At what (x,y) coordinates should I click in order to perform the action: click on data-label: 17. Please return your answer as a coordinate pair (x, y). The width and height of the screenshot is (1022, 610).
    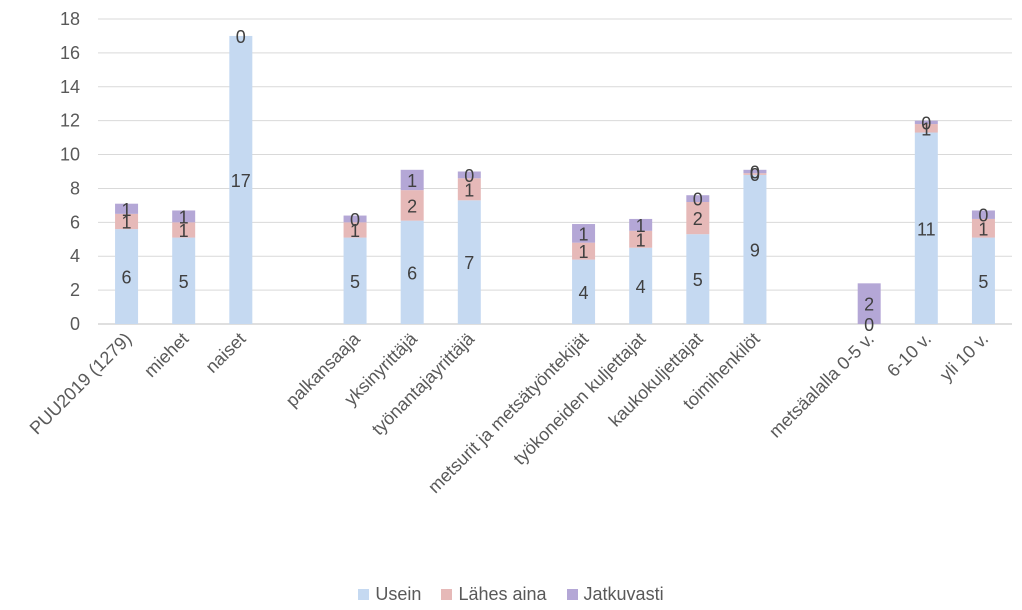
    Looking at the image, I should click on (241, 181).